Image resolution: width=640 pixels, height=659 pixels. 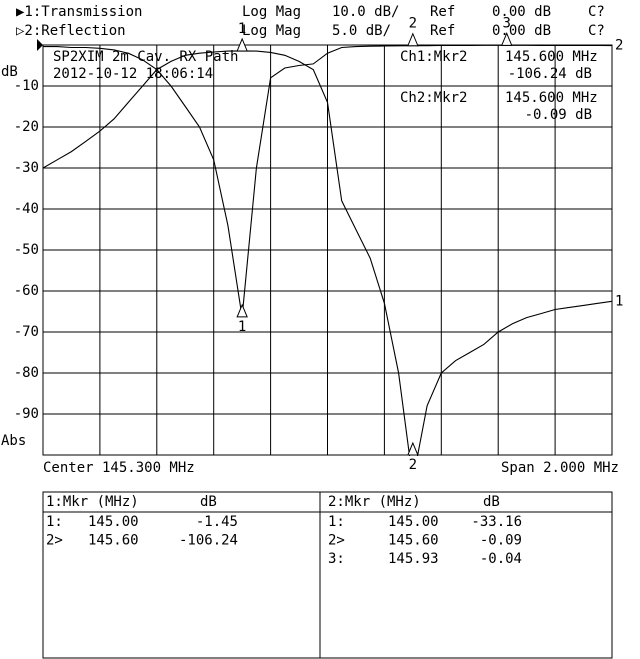 What do you see at coordinates (619, 301) in the screenshot?
I see `trace-end-label: 1` at bounding box center [619, 301].